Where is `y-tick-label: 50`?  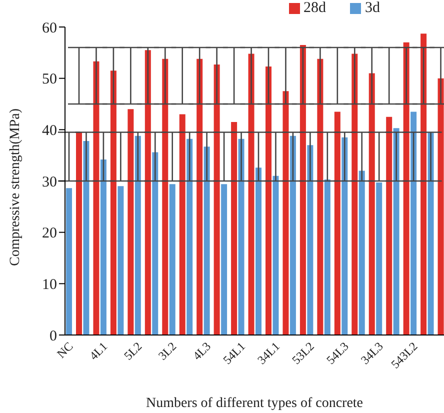 y-tick-label: 50 is located at coordinates (49, 80).